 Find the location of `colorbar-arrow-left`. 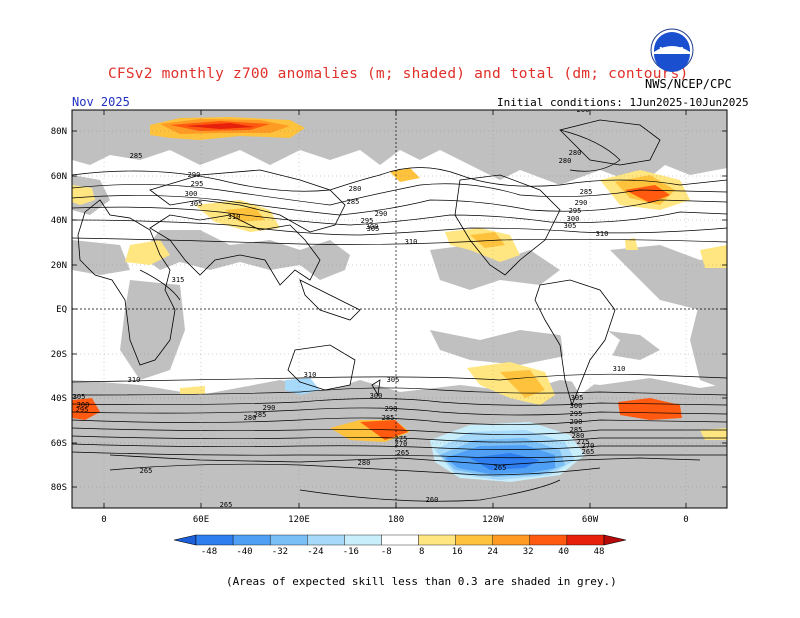

colorbar-arrow-left is located at coordinates (185, 540).